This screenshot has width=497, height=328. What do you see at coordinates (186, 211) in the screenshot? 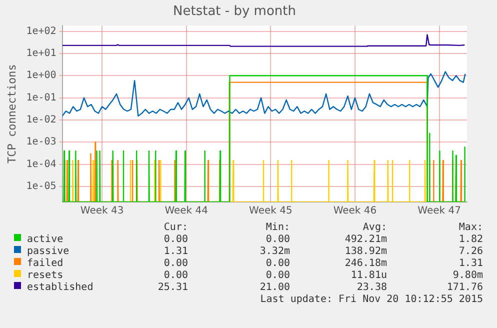
I see `x-tick-label: Week 44` at bounding box center [186, 211].